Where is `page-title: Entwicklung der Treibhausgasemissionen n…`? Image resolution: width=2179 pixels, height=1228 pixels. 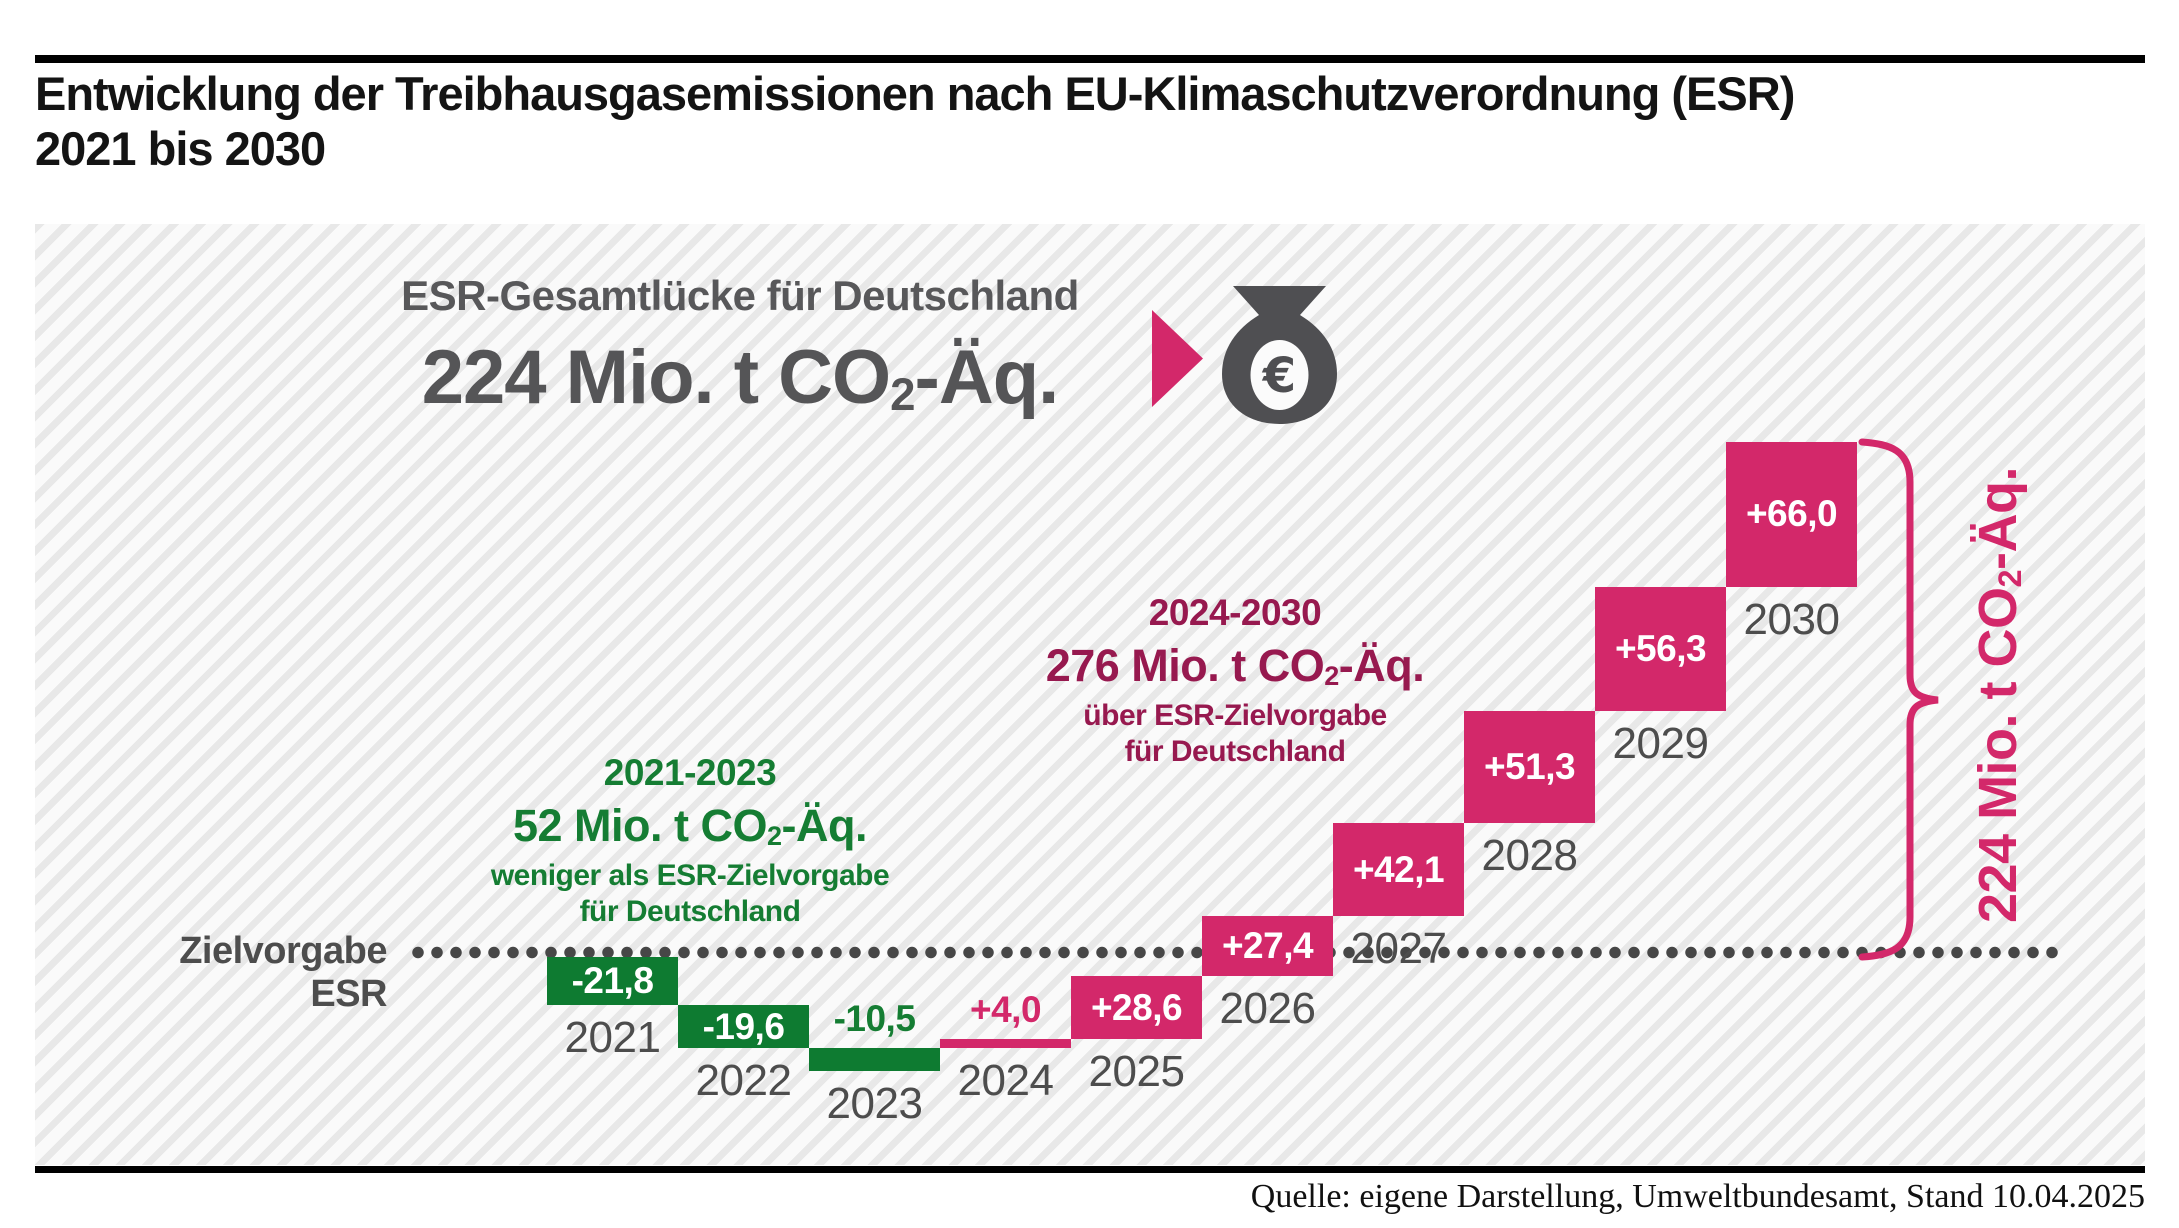 page-title: Entwicklung der Treibhausgasemissionen n… is located at coordinates (1090, 121).